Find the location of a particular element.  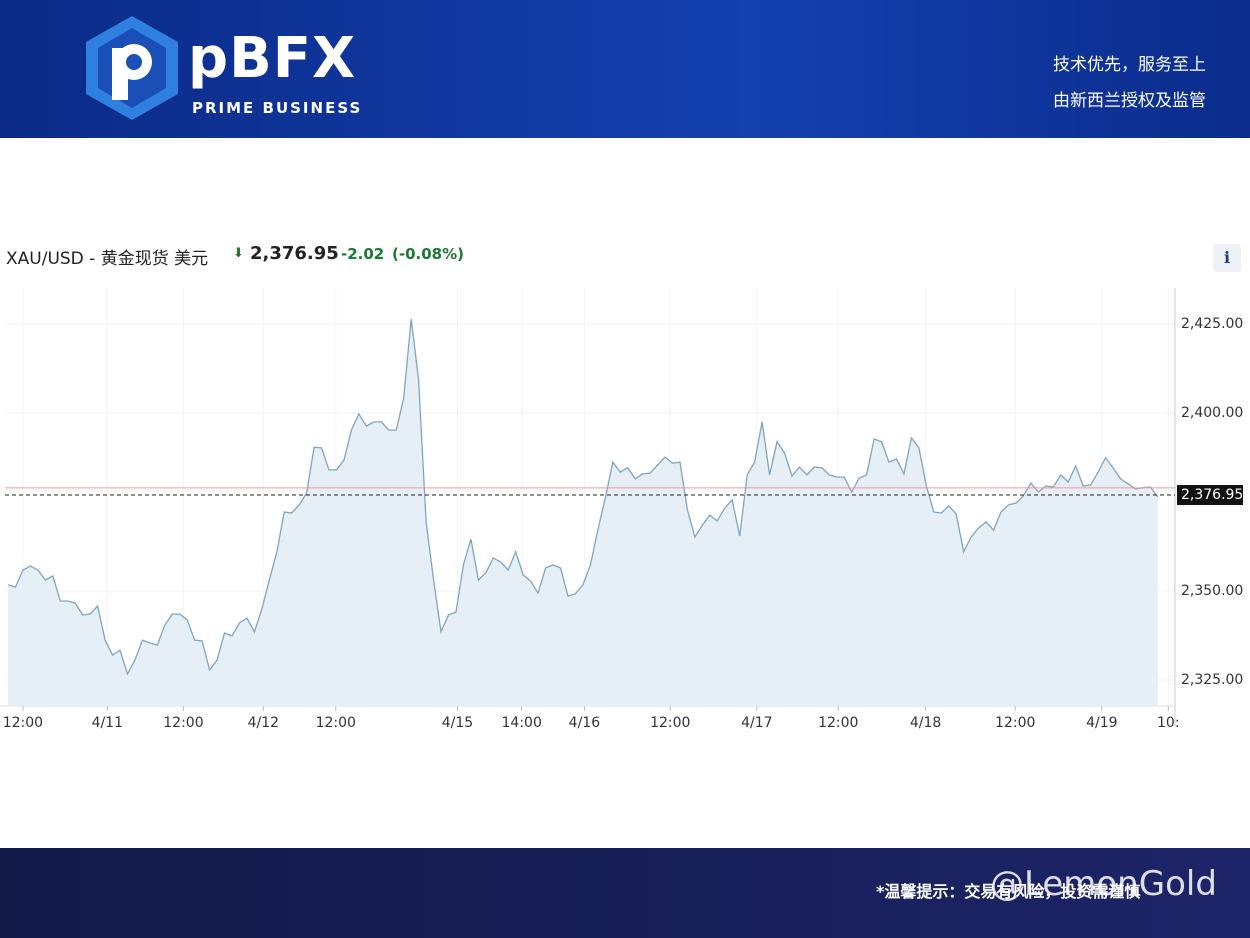

watermark: @LemonGold is located at coordinates (1103, 884).